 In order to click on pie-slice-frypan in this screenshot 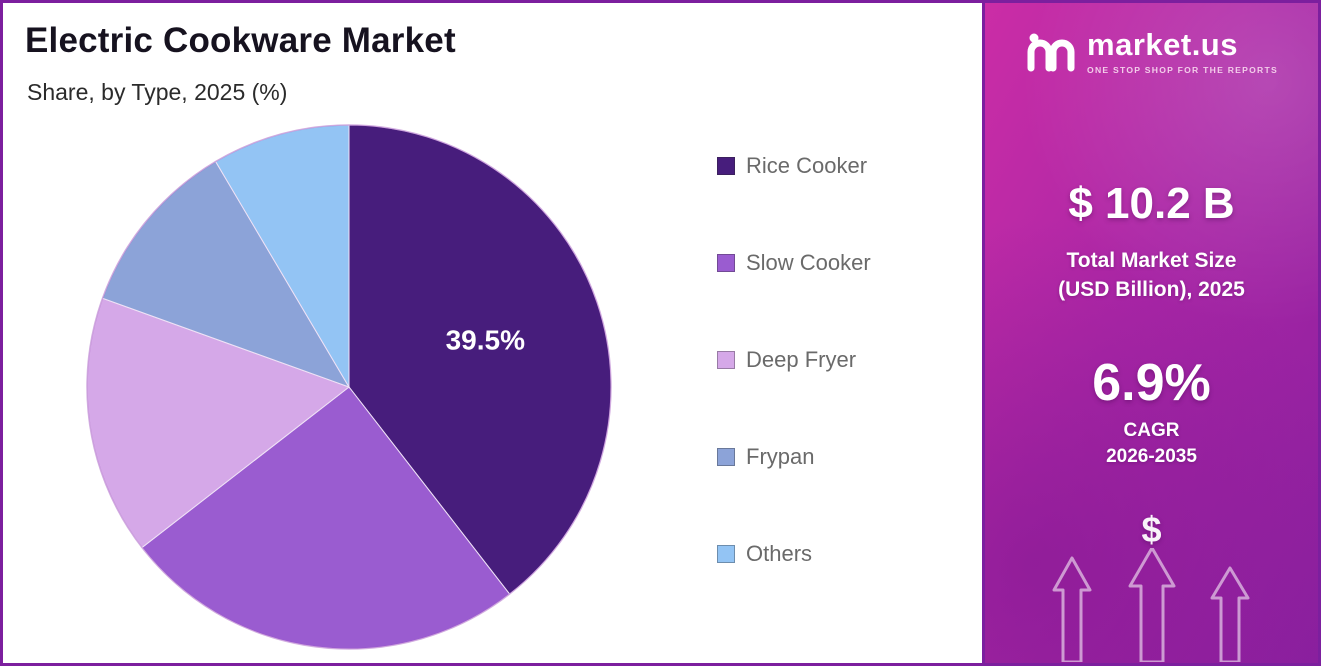, I will do `click(226, 274)`.